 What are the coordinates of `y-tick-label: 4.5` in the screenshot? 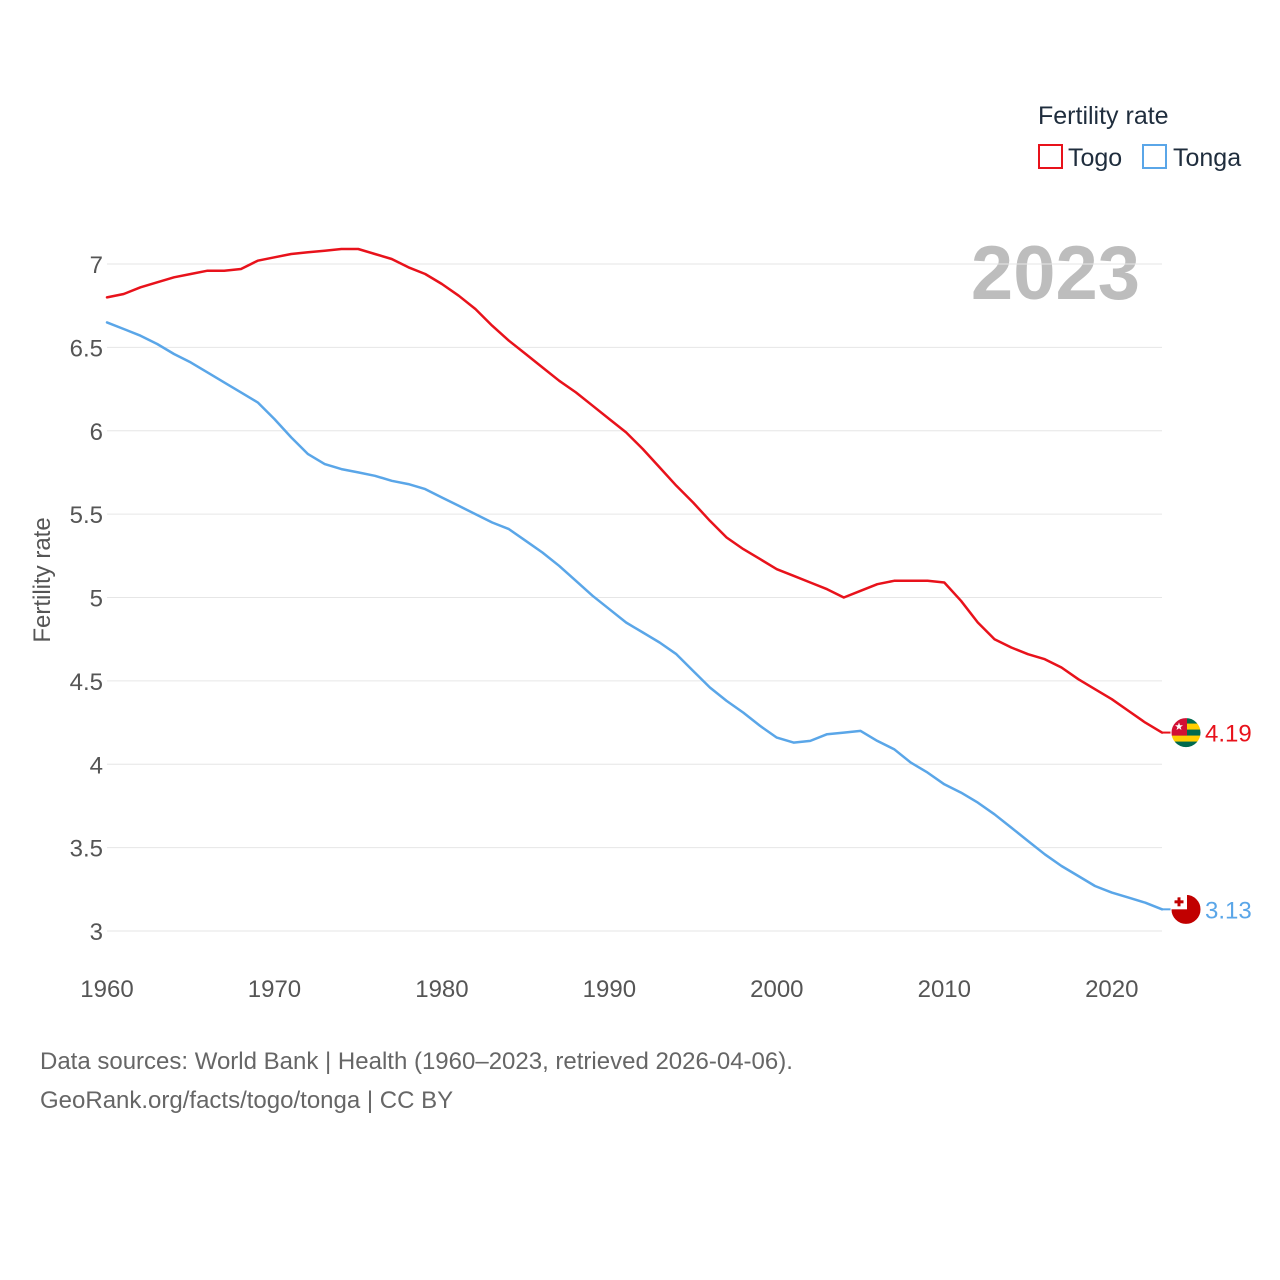 It's located at (86, 682).